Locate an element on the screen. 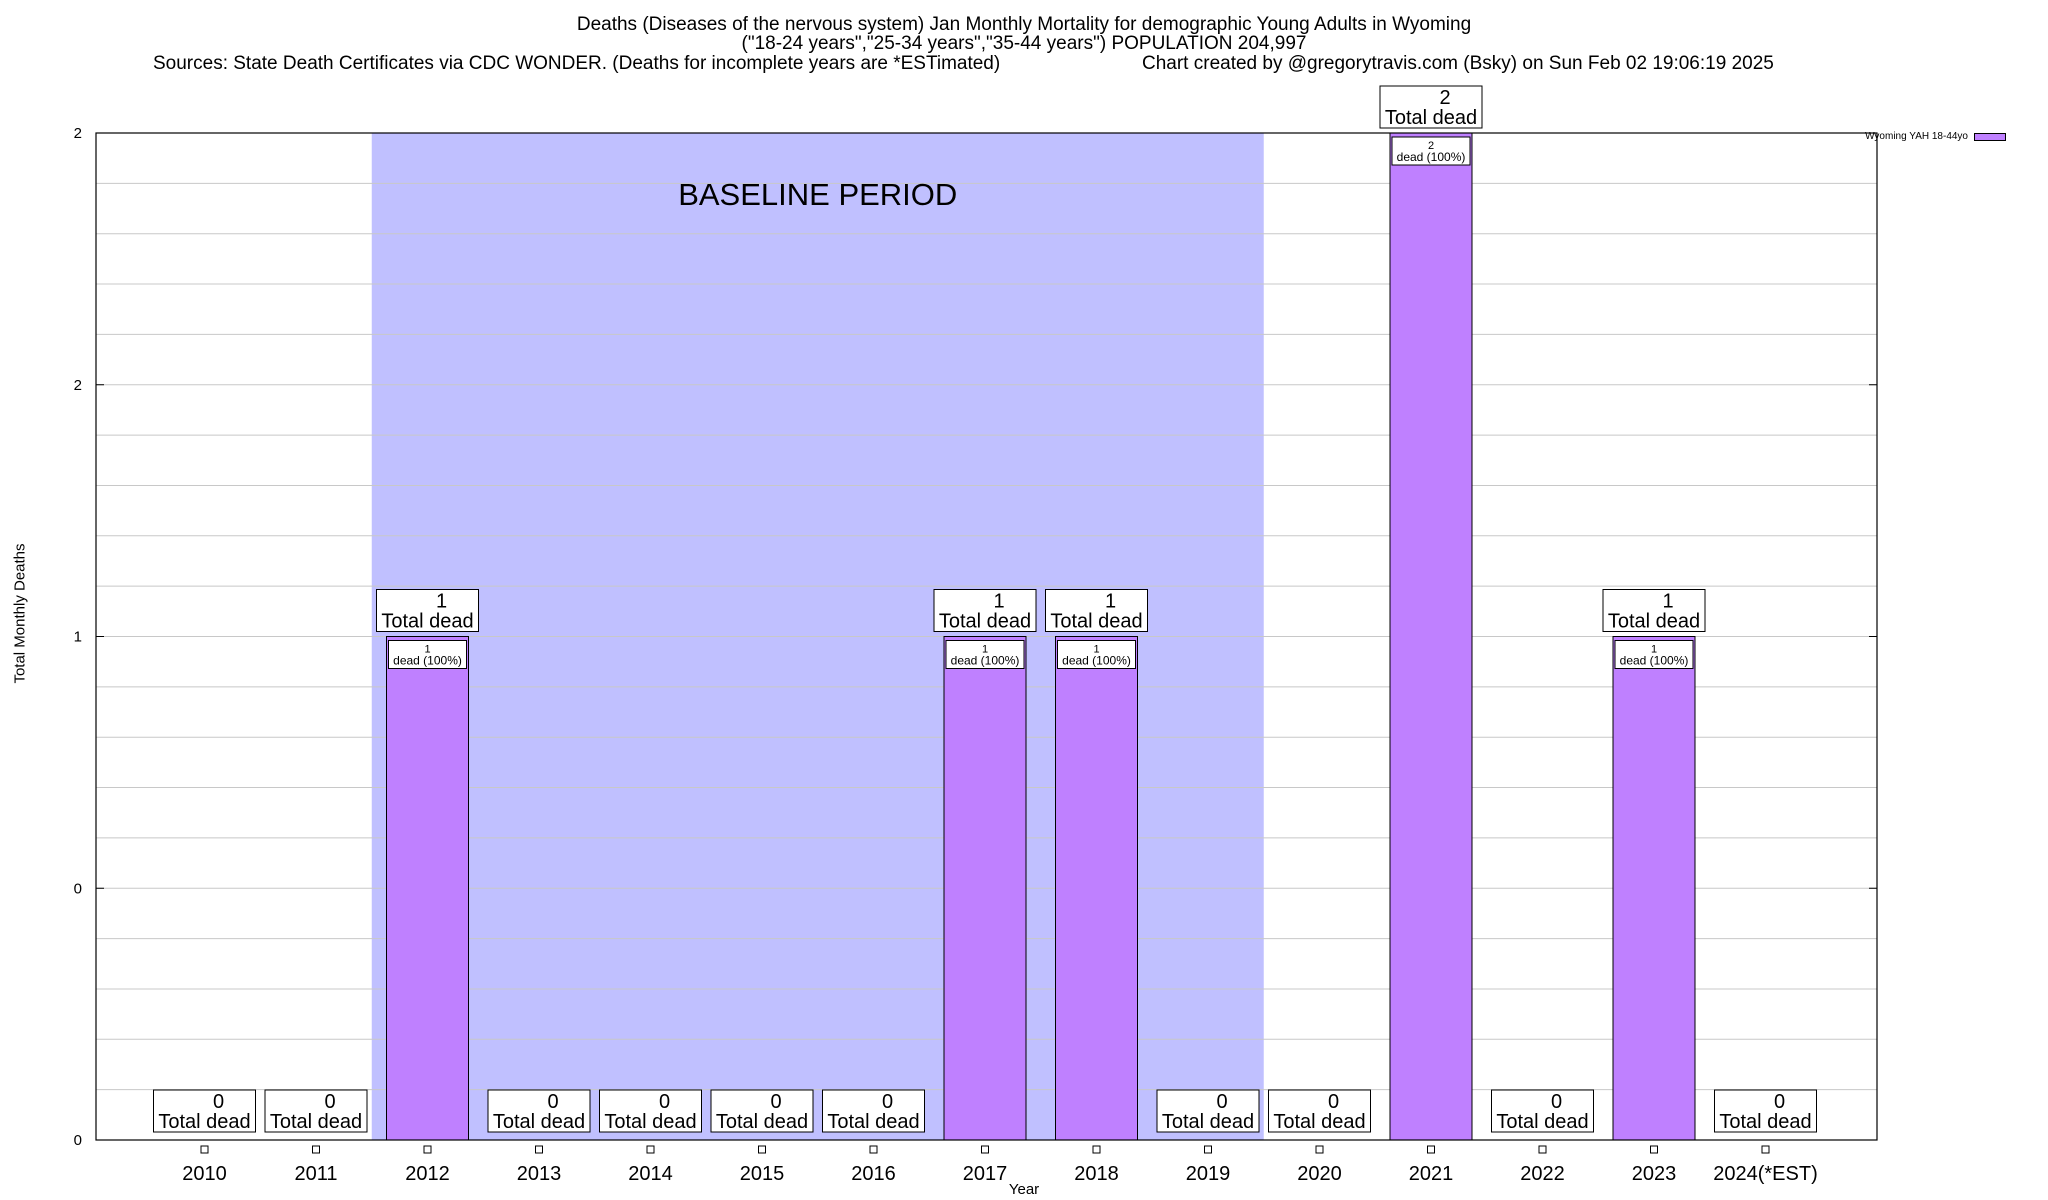 This screenshot has width=2048, height=1200. x-tick-label: 2017 is located at coordinates (985, 1174).